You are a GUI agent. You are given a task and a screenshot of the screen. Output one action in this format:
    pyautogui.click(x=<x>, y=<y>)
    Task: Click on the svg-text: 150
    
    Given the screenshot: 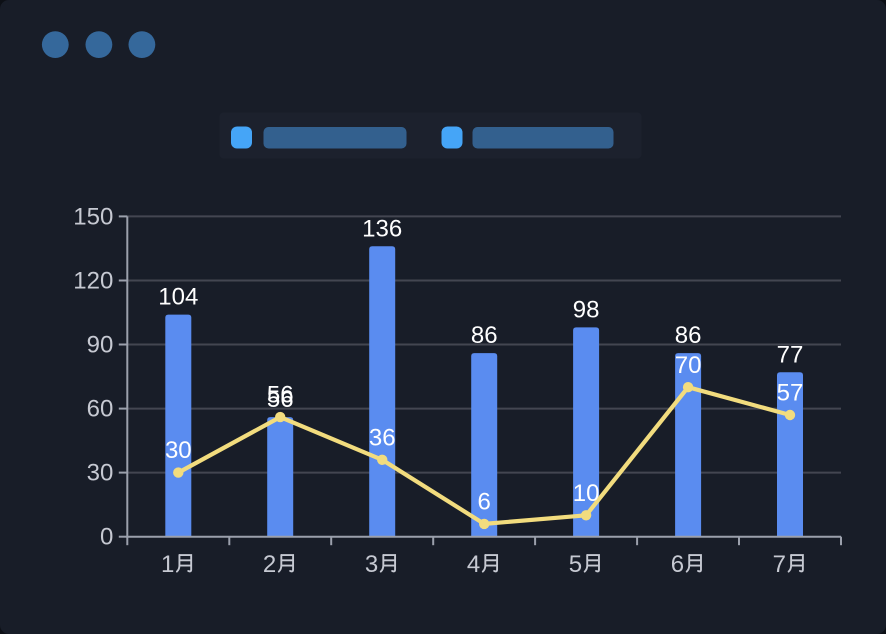 What is the action you would take?
    pyautogui.click(x=93, y=216)
    